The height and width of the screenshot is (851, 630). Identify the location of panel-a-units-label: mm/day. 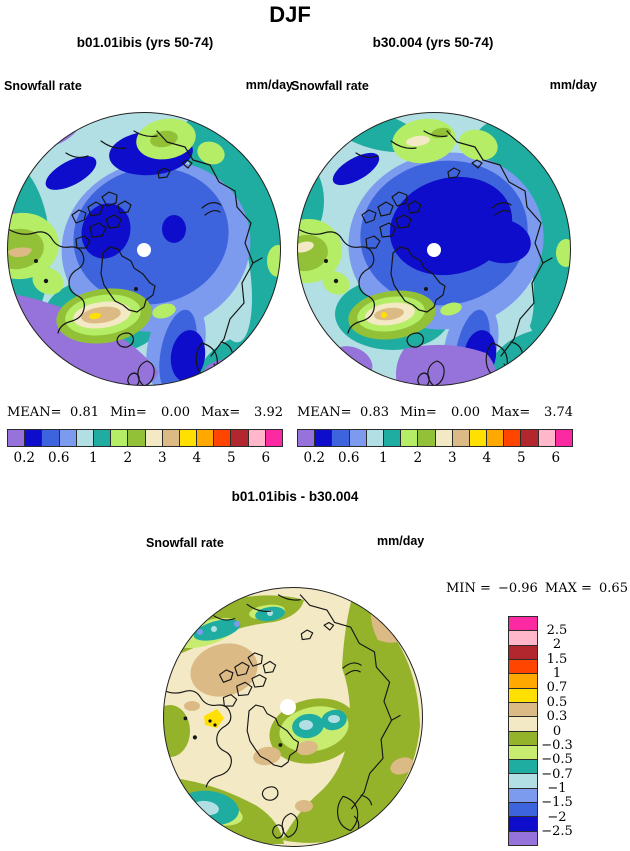
(269, 85).